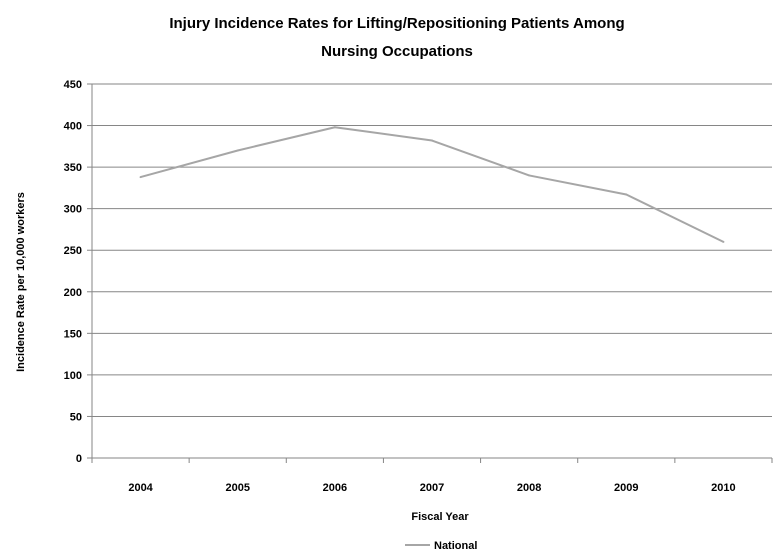 This screenshot has width=781, height=552. What do you see at coordinates (73, 376) in the screenshot?
I see `y-tick-label: 100` at bounding box center [73, 376].